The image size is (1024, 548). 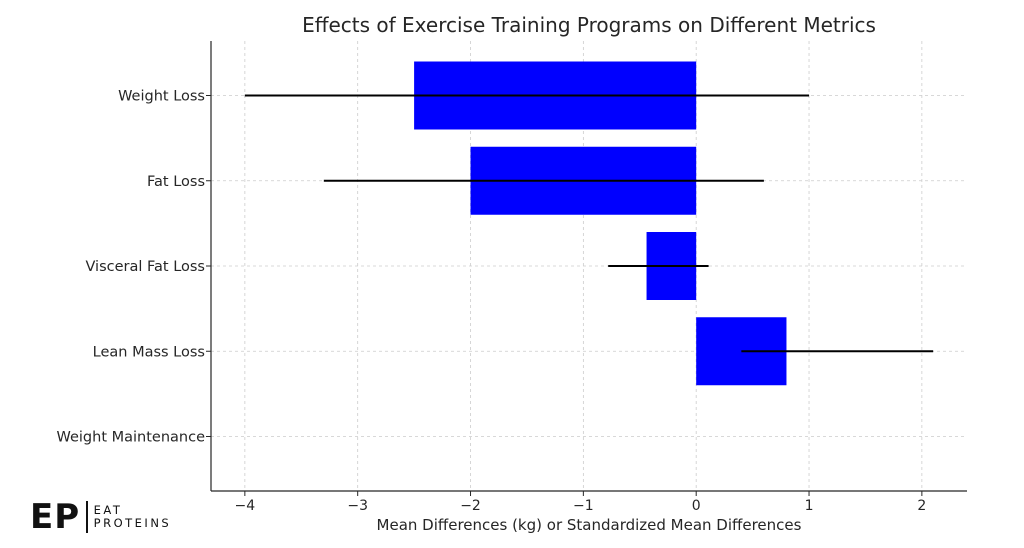 I want to click on logo-divider, so click(x=87, y=517).